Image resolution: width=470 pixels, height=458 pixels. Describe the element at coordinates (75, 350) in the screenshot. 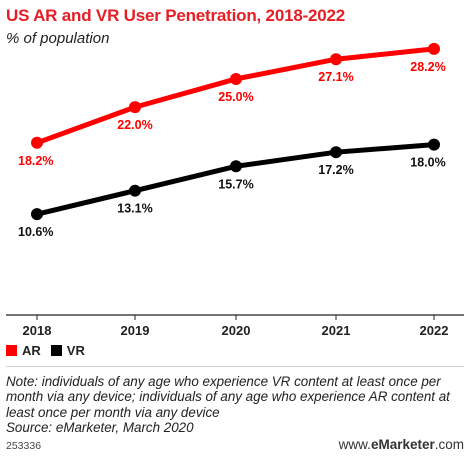

I see `legend-label-vr: VR` at that location.